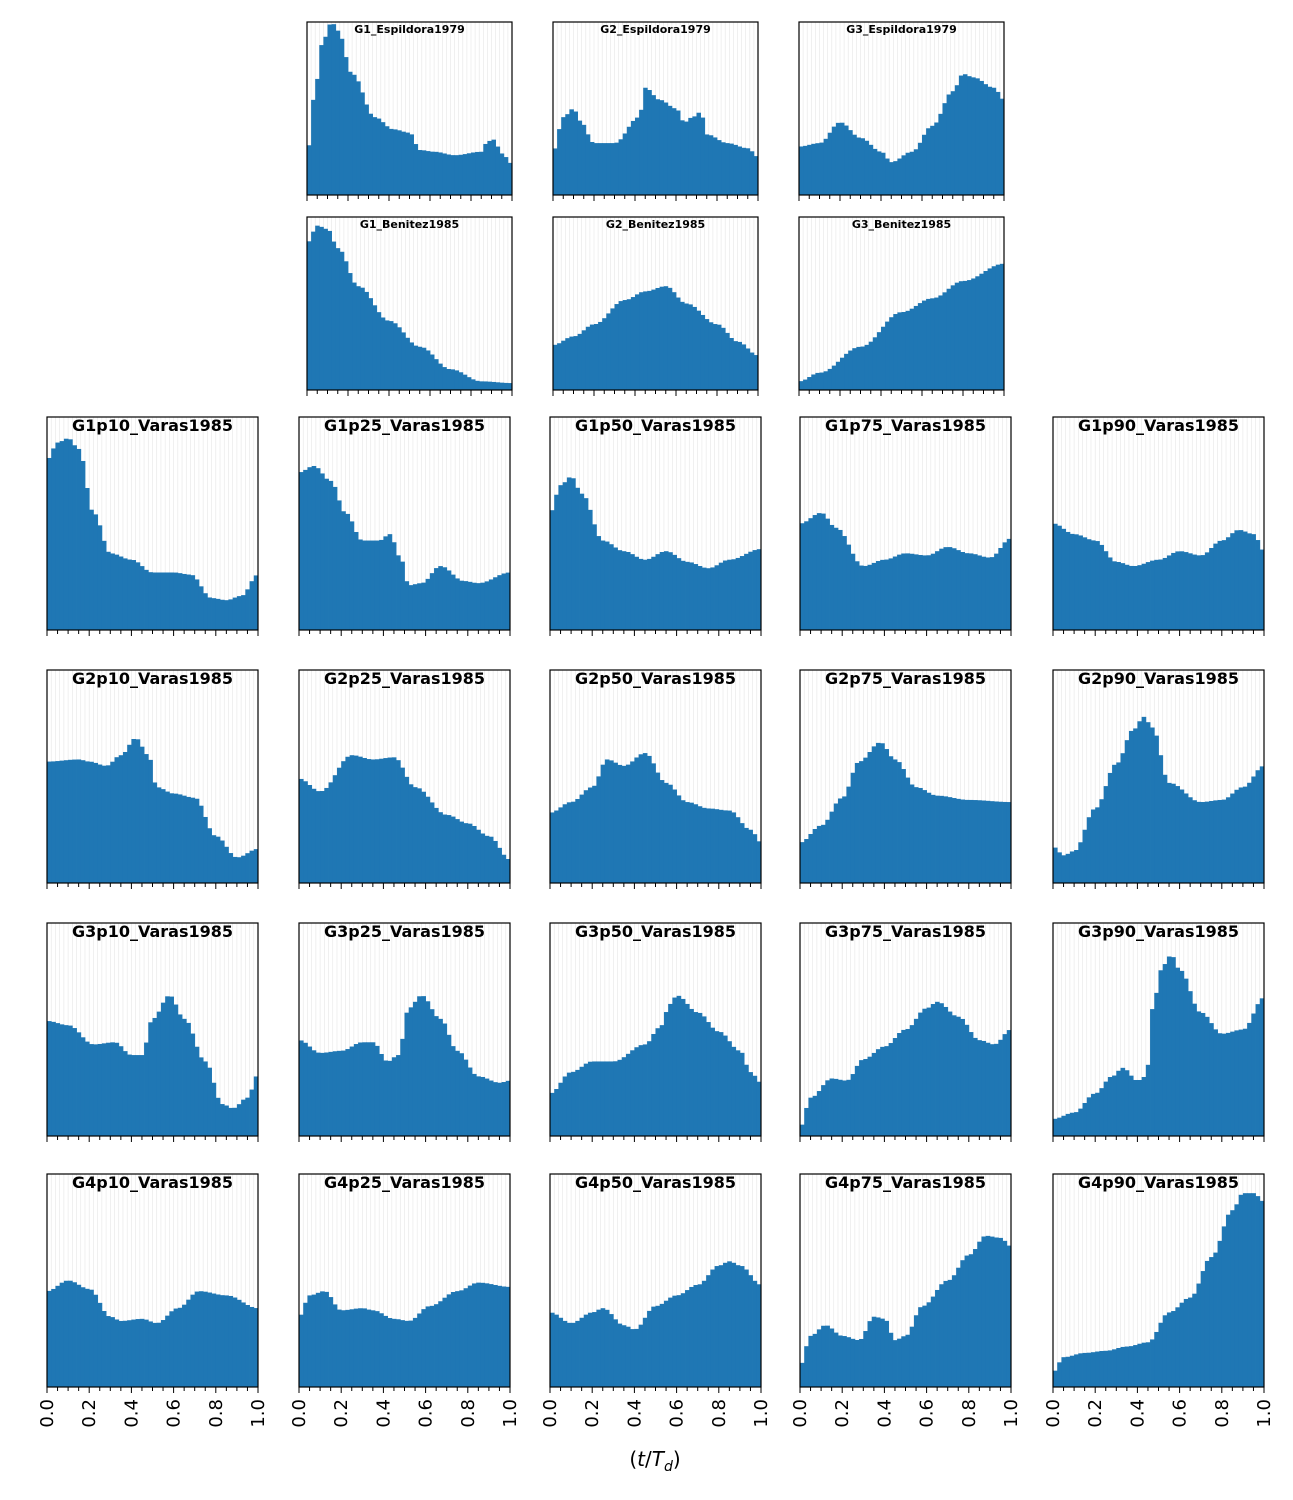 This screenshot has width=1293, height=1500. I want to click on subplot-G4p90_Varas1985: G4p90_Varas1985, so click(1158, 1283).